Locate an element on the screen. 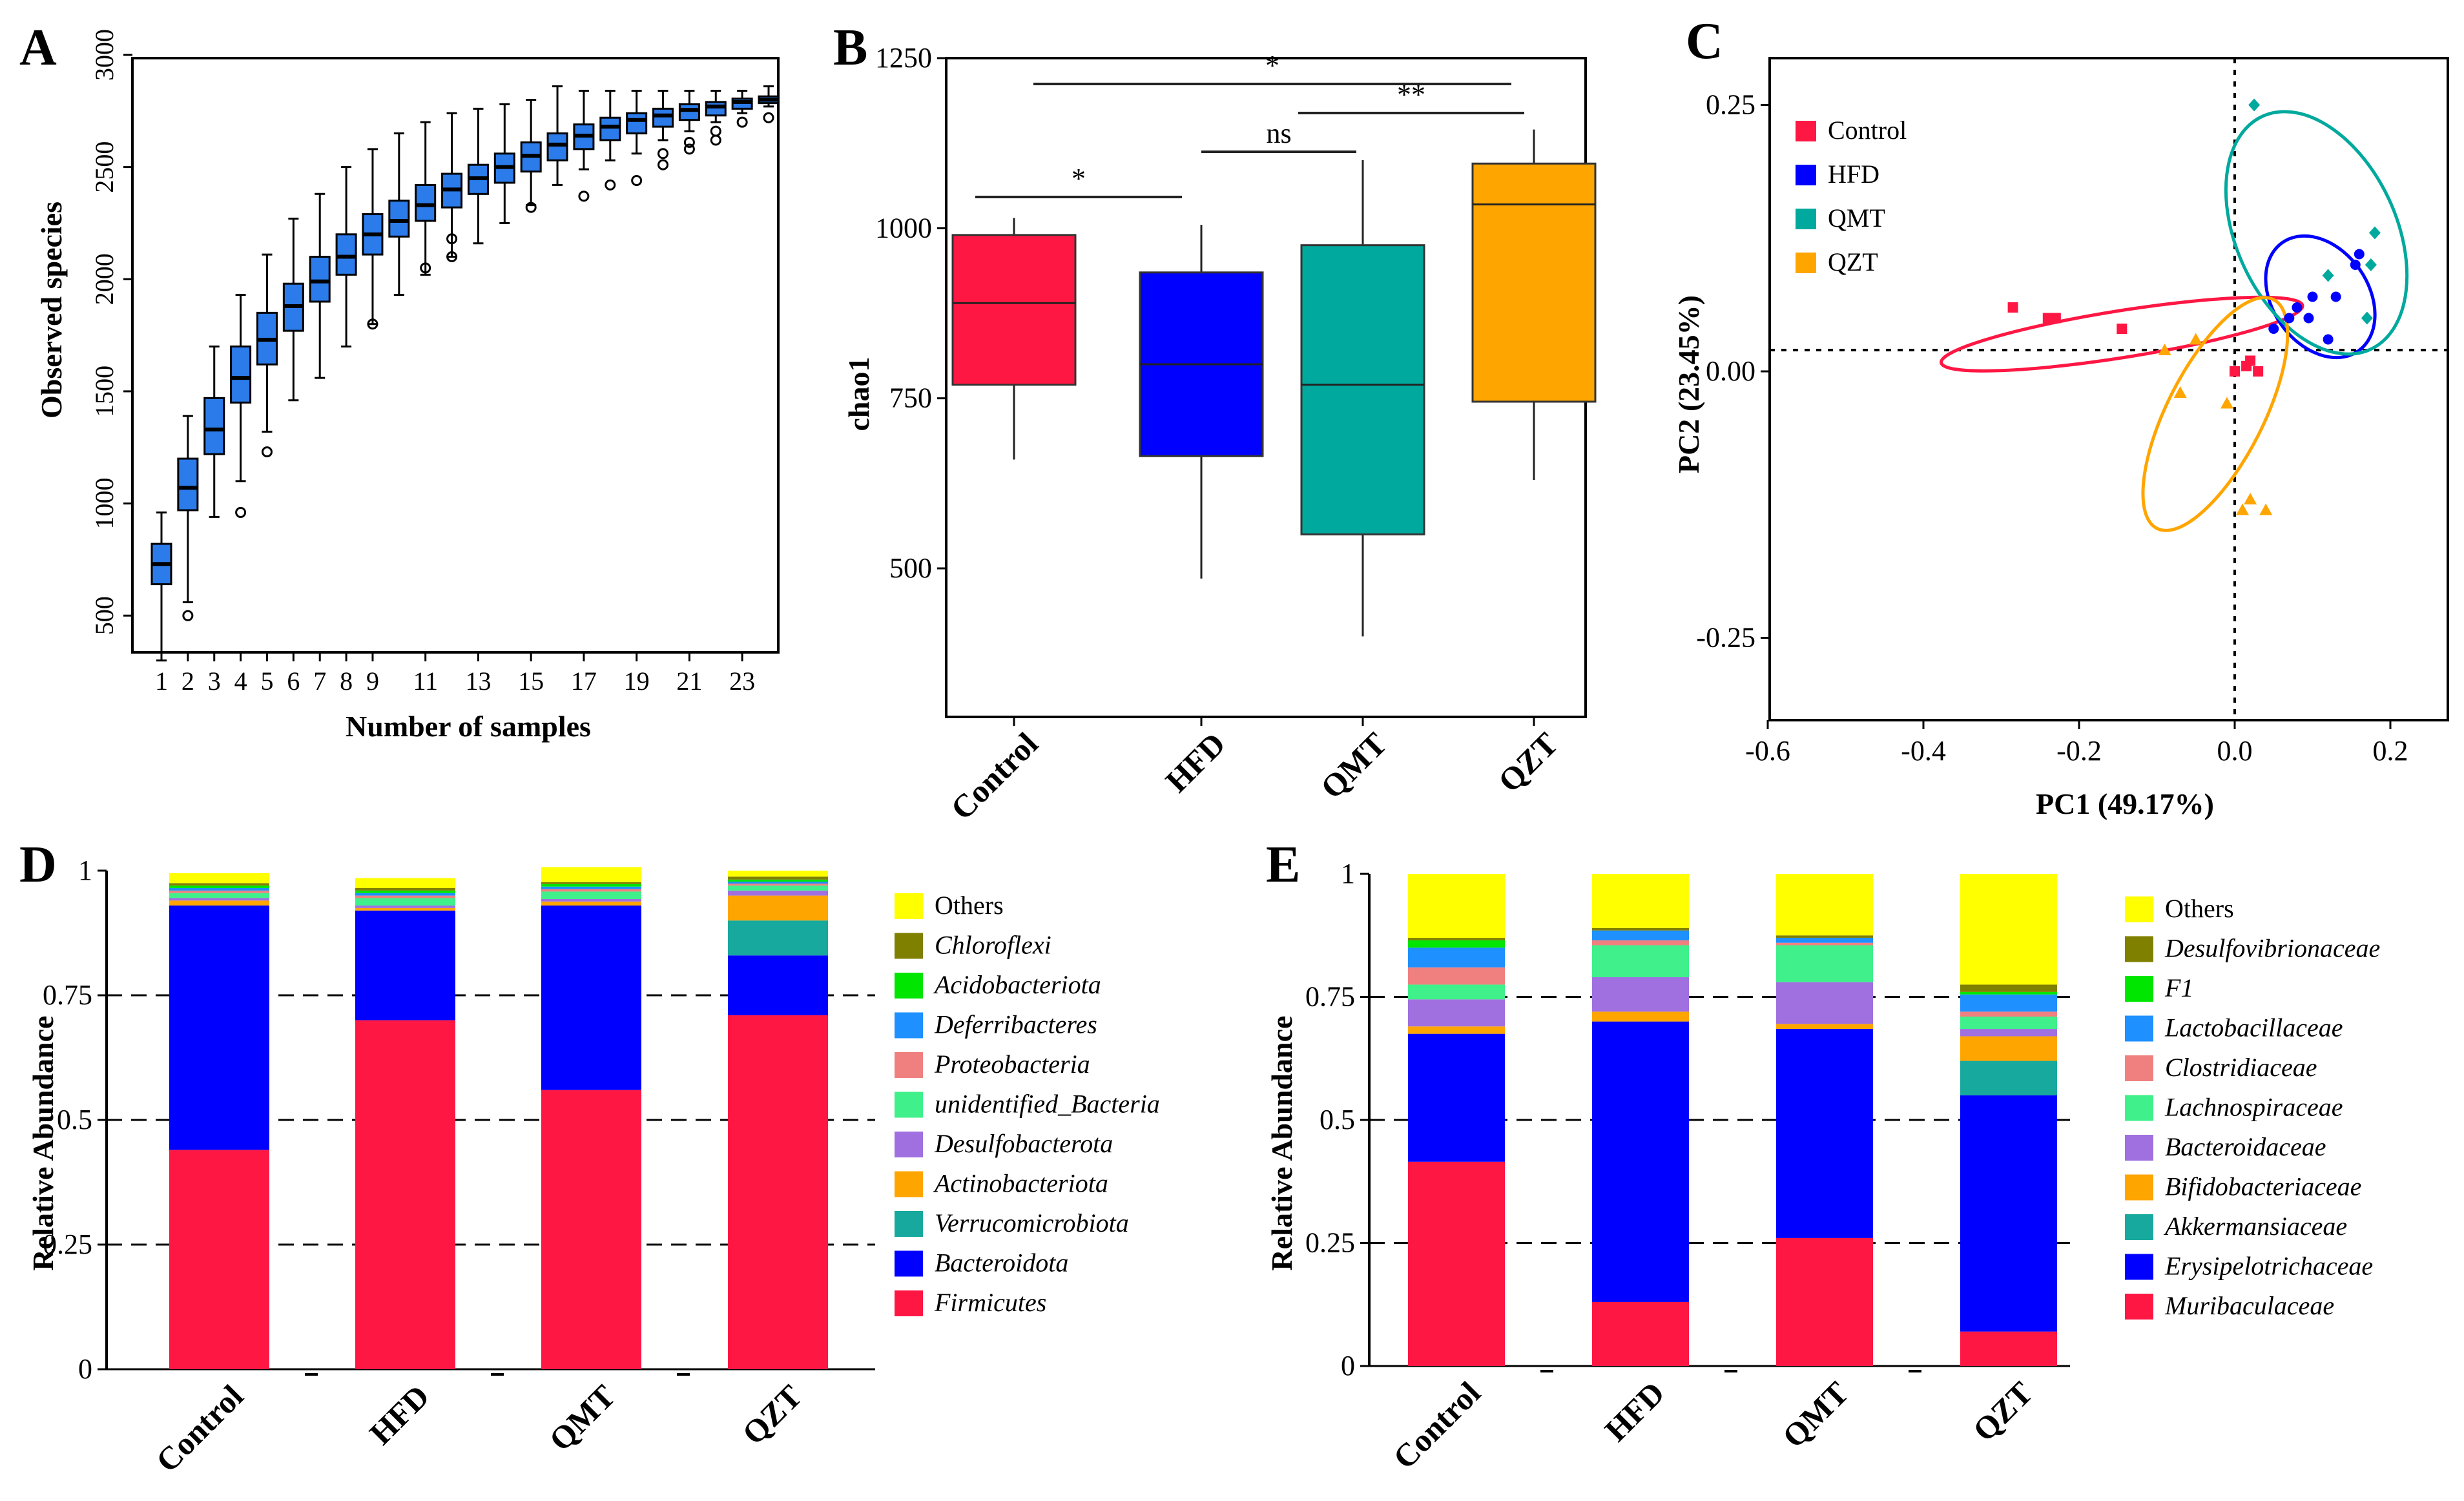  panel-c-ellipse-hfd is located at coordinates (2321, 297).